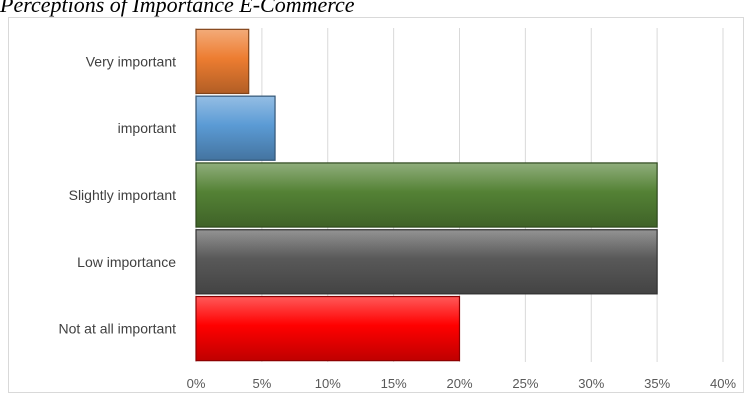 Image resolution: width=750 pixels, height=399 pixels. What do you see at coordinates (177, 8) in the screenshot?
I see `figure-title: Perceptions of Importance E-Commerce` at bounding box center [177, 8].